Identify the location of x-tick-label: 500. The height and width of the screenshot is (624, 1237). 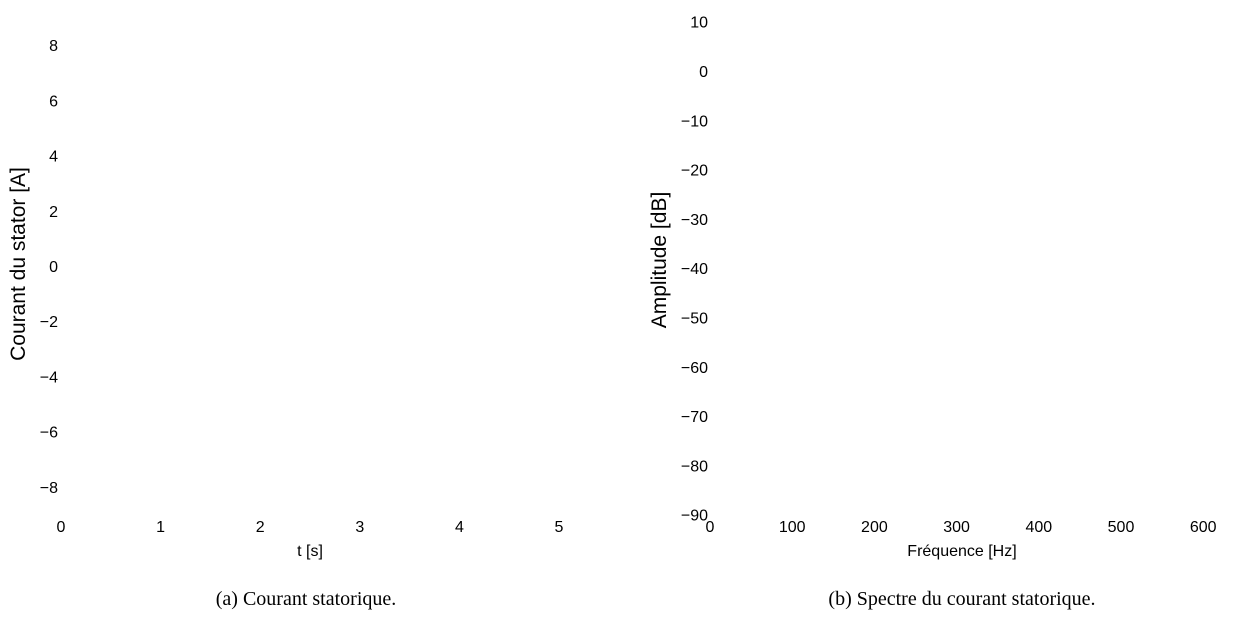
(1121, 527).